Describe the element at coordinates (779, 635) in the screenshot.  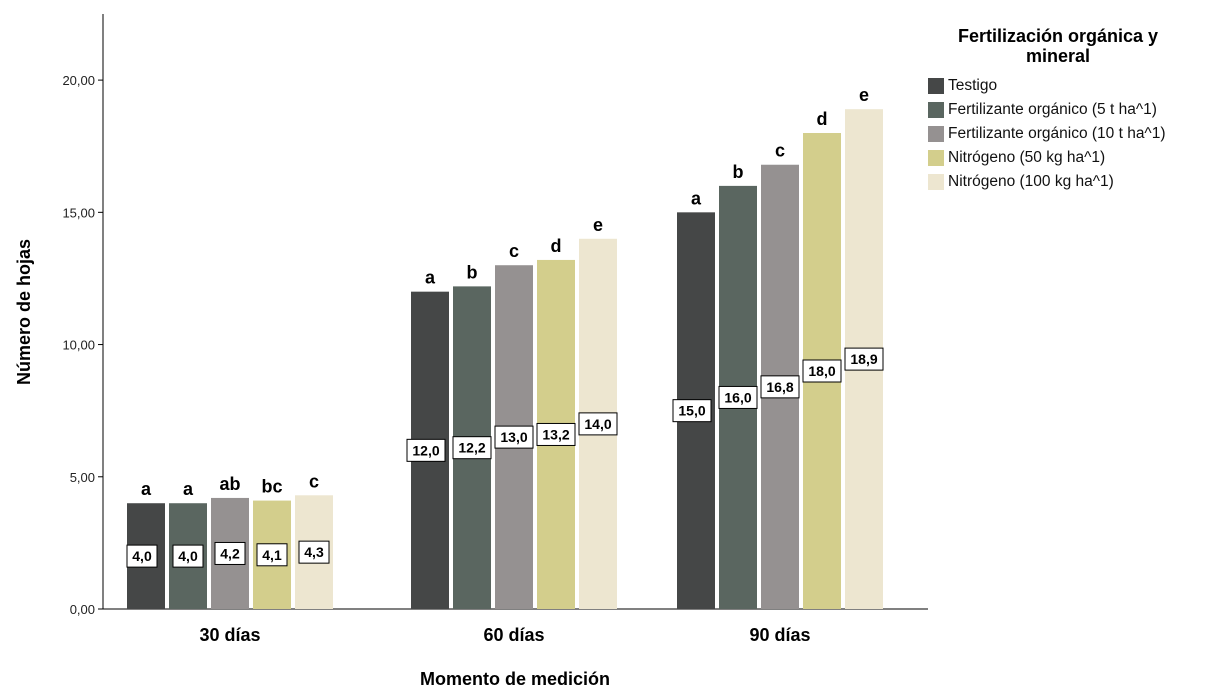
I see `x-tick-label: 90 días` at that location.